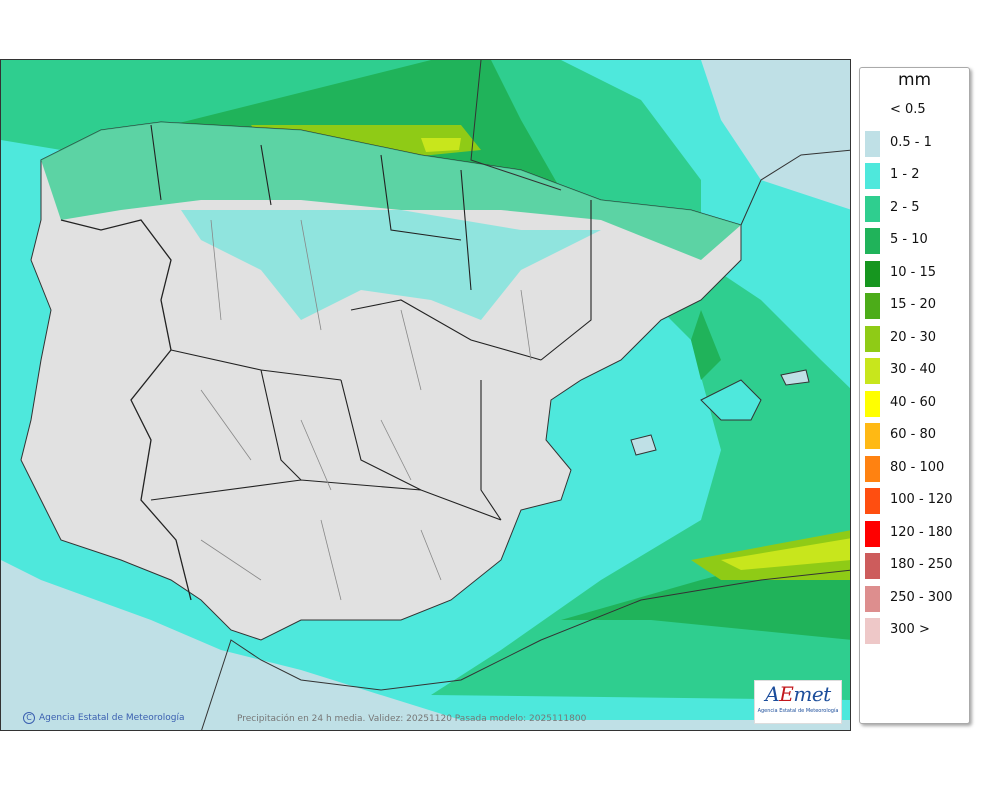  What do you see at coordinates (914, 80) in the screenshot?
I see `legend-unit: mm` at bounding box center [914, 80].